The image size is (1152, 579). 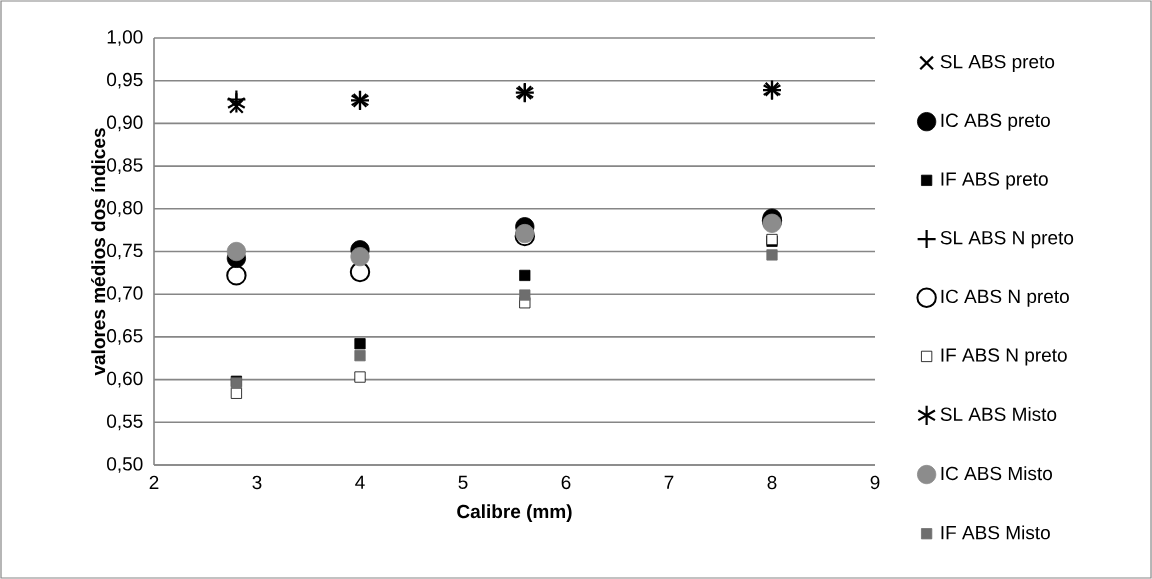 I want to click on legend-label: SL ABS preto, so click(x=997, y=63).